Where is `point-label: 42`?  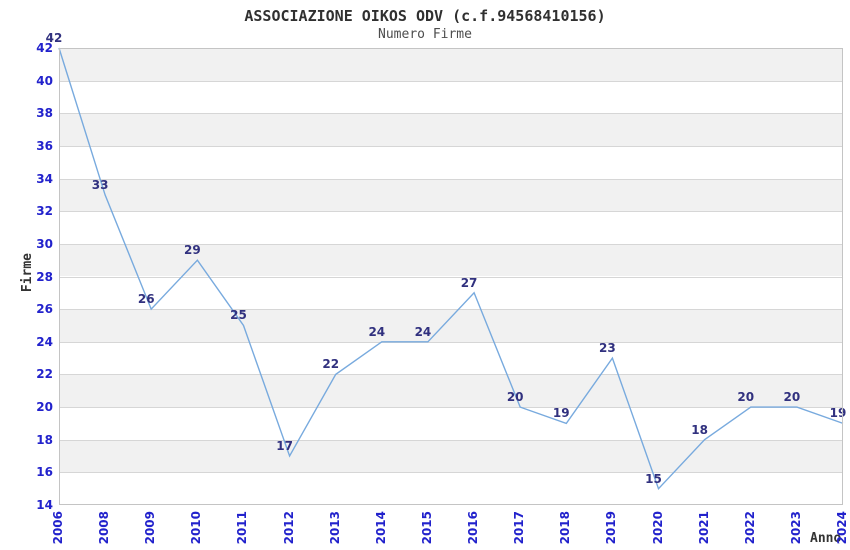
point-label: 42 is located at coordinates (54, 38).